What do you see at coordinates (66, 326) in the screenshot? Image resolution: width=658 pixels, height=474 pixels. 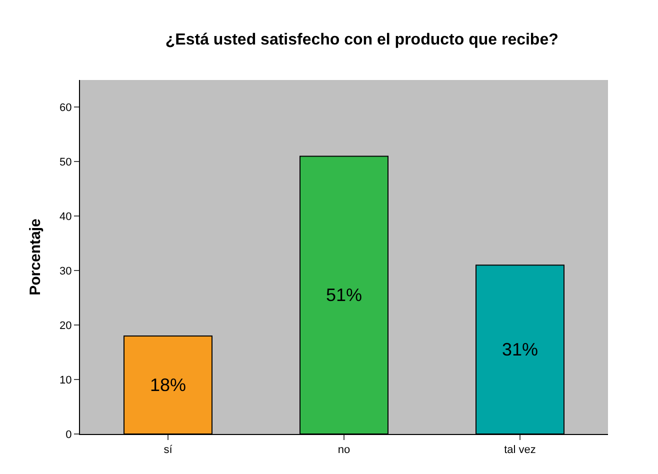 I see `y-tick-label: 20` at bounding box center [66, 326].